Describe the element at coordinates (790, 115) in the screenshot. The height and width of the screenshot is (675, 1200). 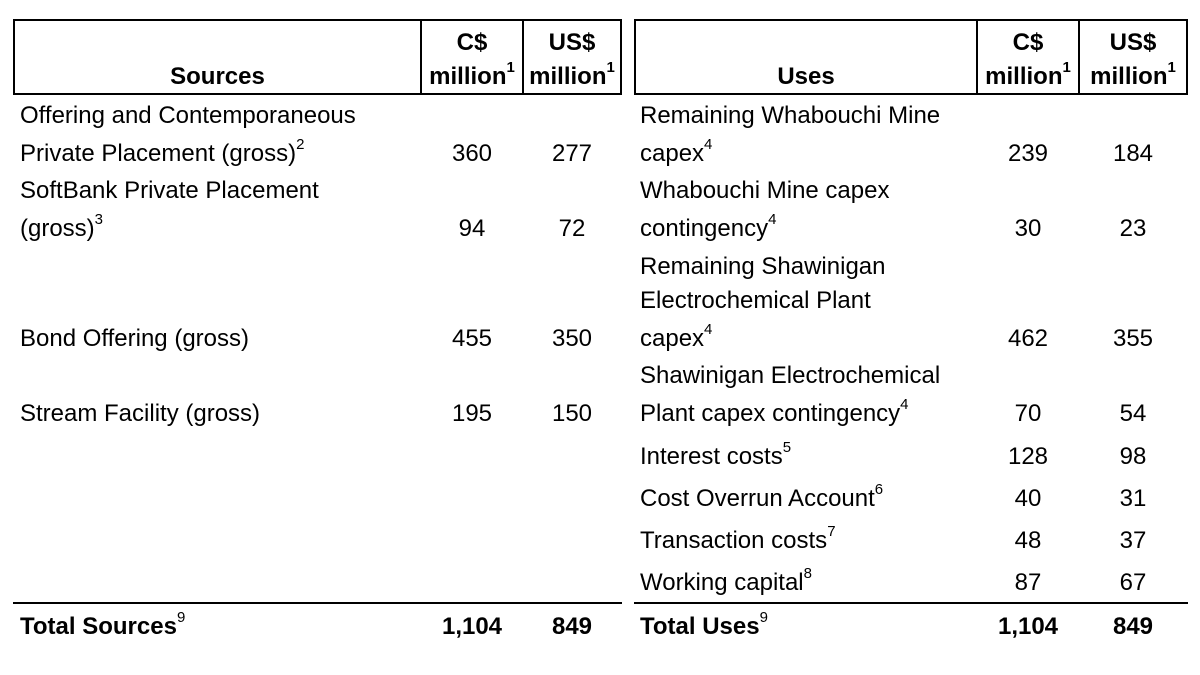
I see `uses-row-label-line: Remaining Whabouchi Mine` at that location.